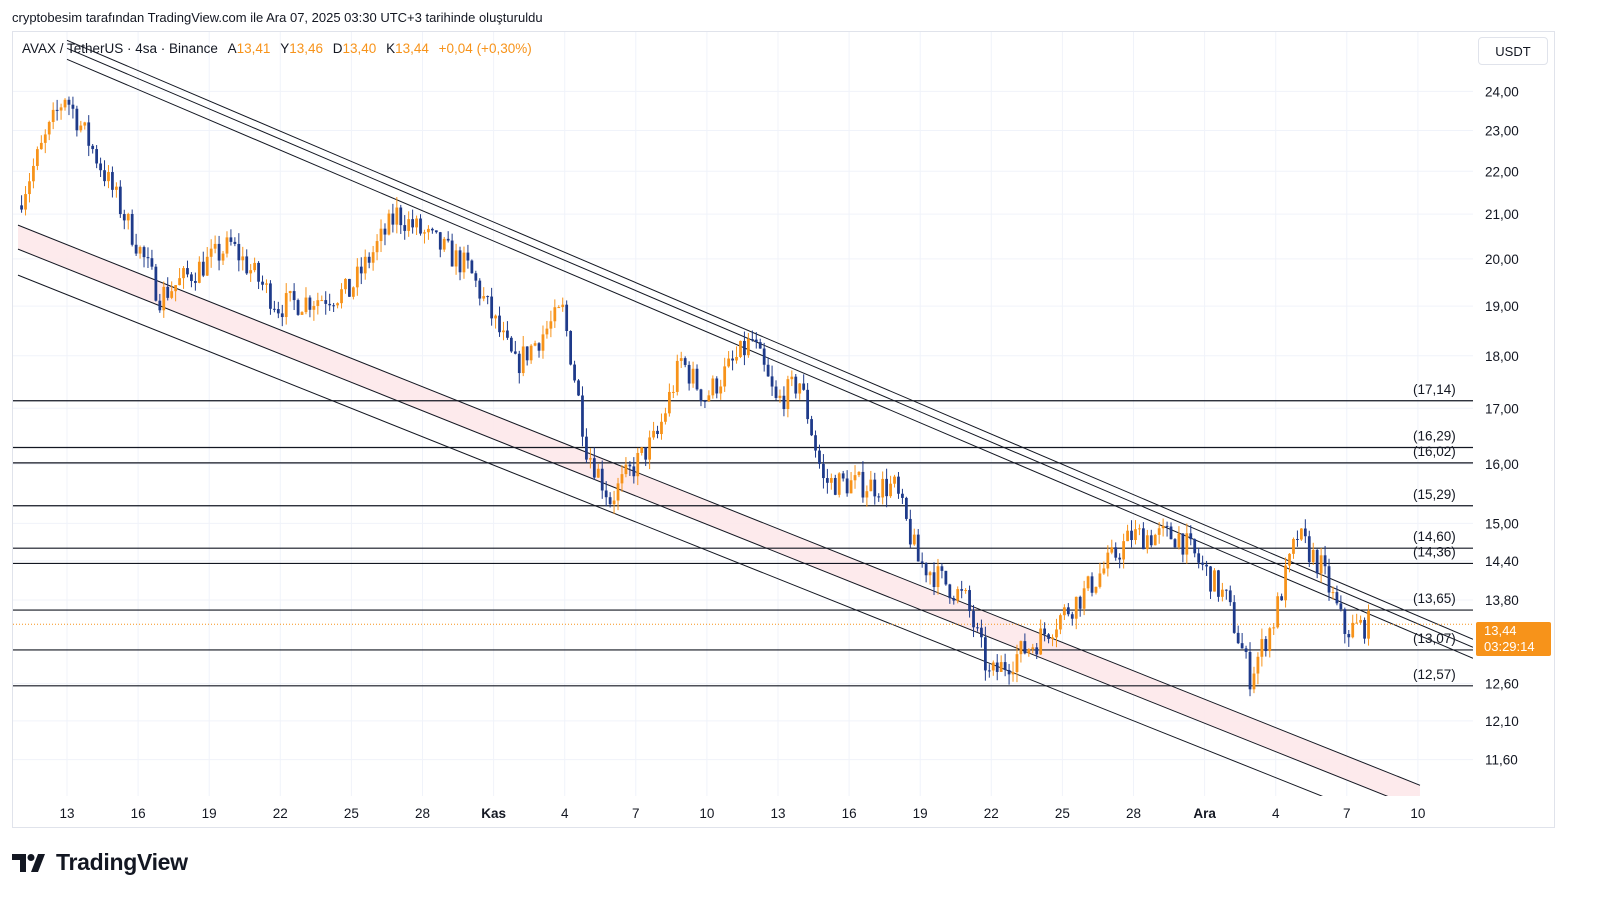  I want to click on y-tick-label: 17,00, so click(1502, 408).